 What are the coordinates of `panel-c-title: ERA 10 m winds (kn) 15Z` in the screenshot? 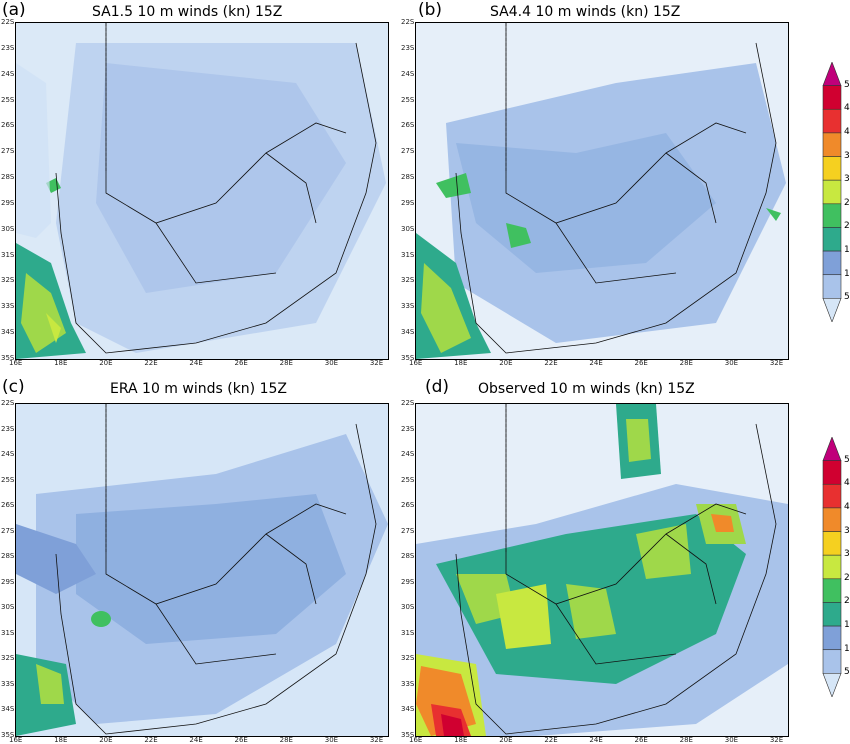 It's located at (198, 389).